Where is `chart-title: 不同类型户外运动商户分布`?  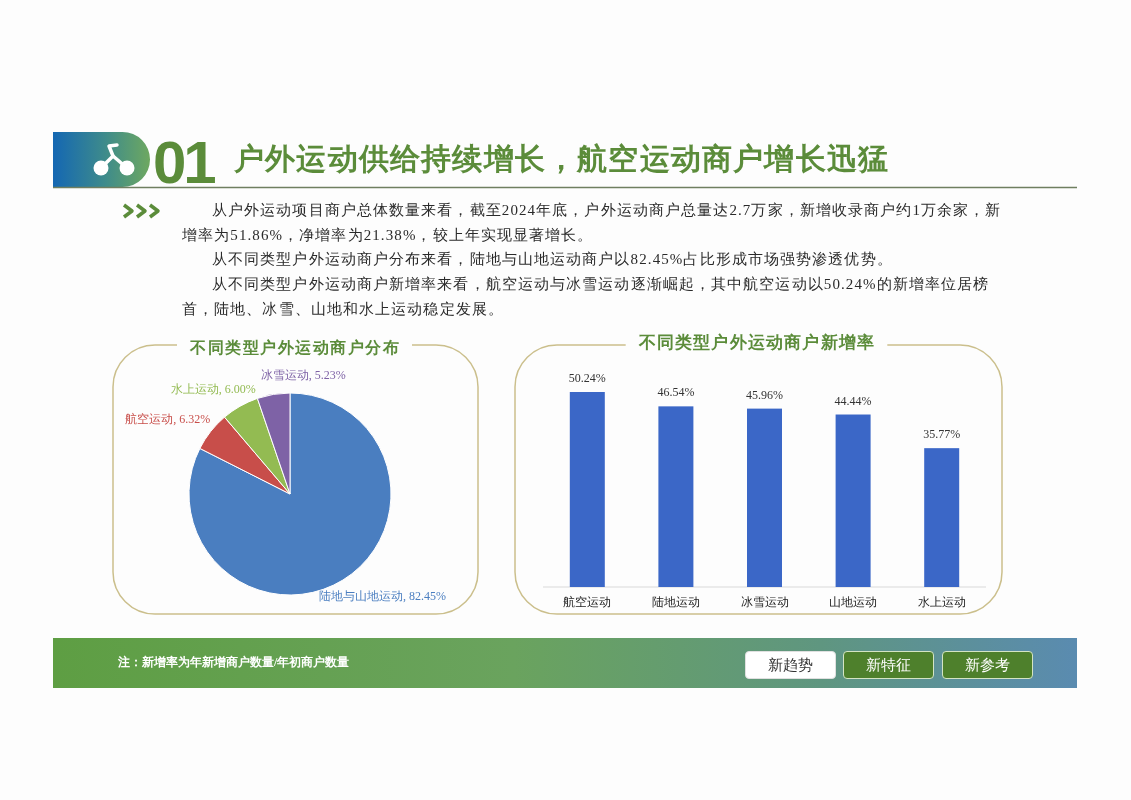
chart-title: 不同类型户外运动商户分布 is located at coordinates (294, 347).